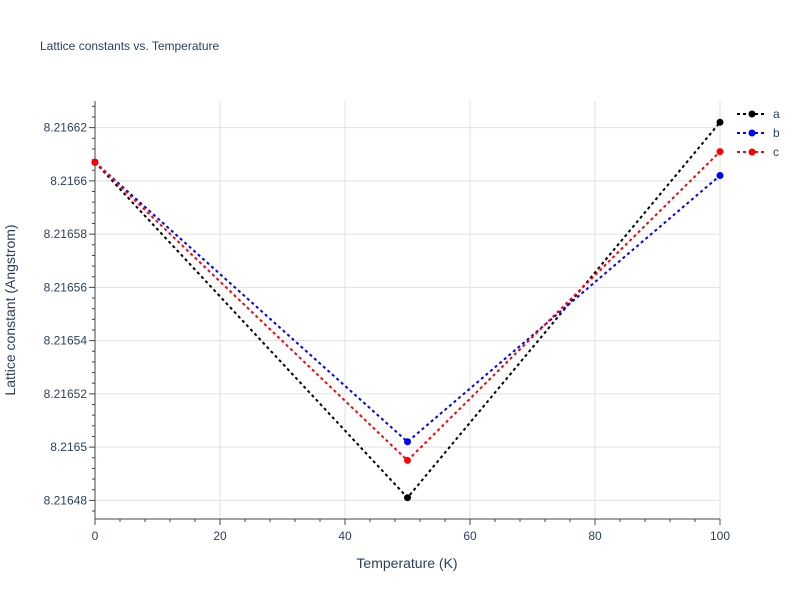 Image resolution: width=800 pixels, height=600 pixels. Describe the element at coordinates (66, 341) in the screenshot. I see `y-tick-label: 8.21654` at that location.